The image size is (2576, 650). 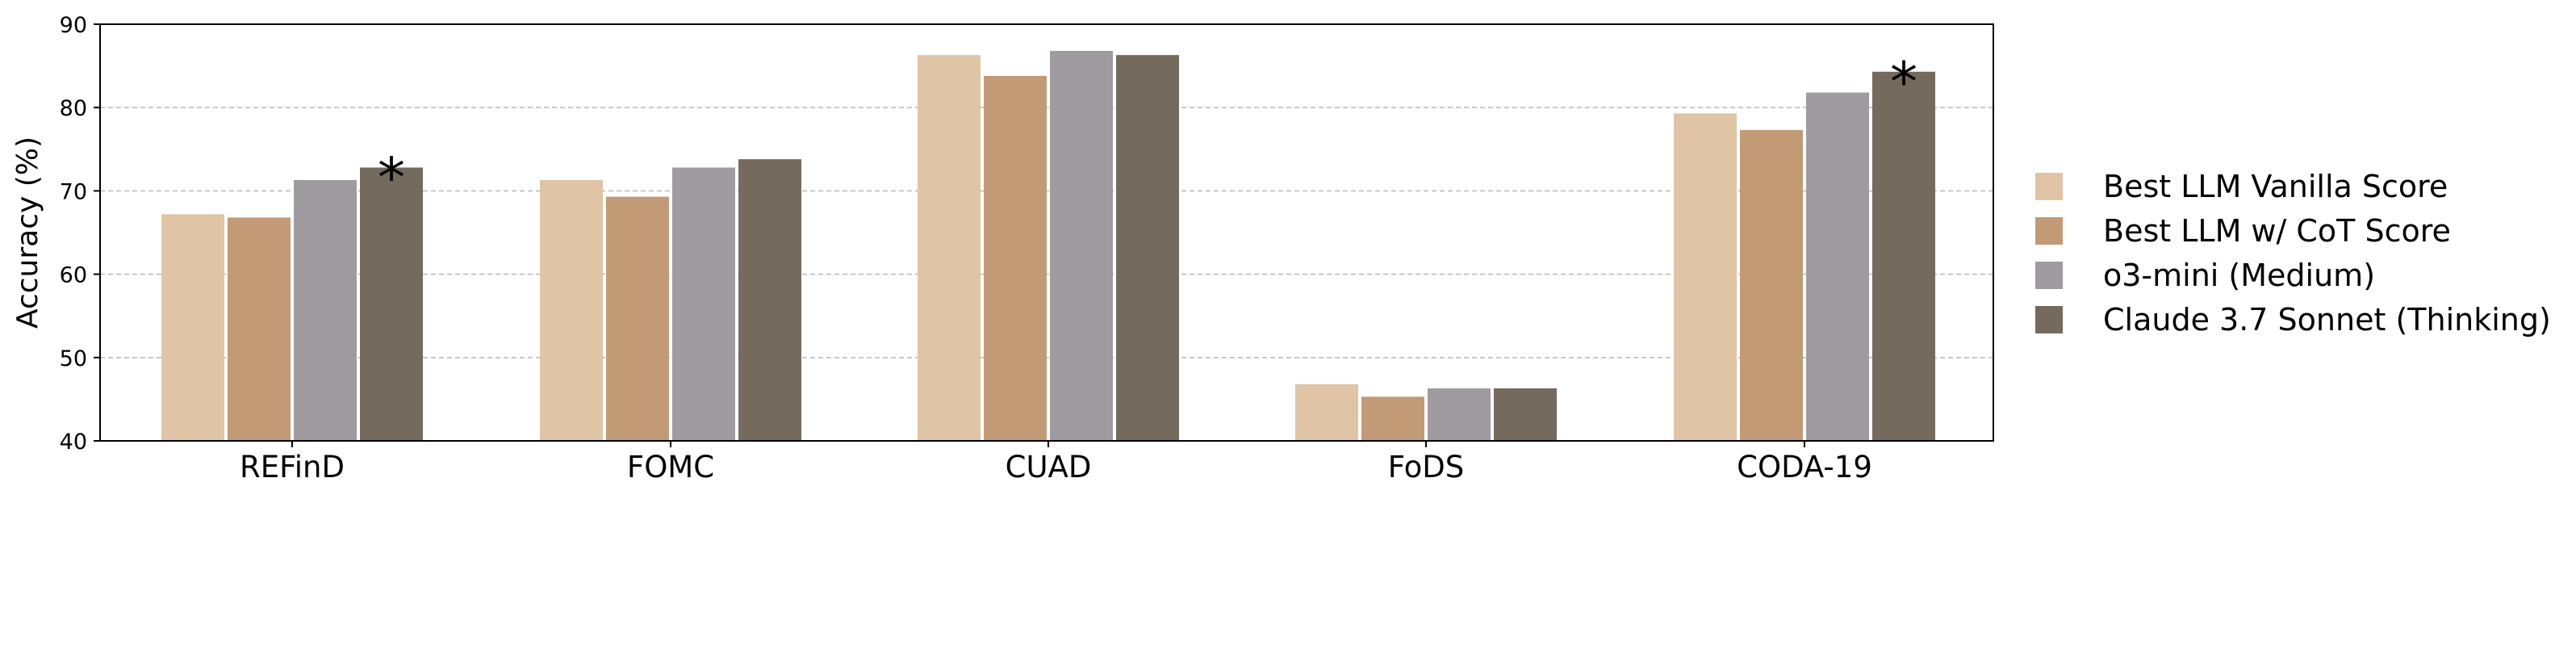 What do you see at coordinates (73, 443) in the screenshot?
I see `y-tick-label: 40` at bounding box center [73, 443].